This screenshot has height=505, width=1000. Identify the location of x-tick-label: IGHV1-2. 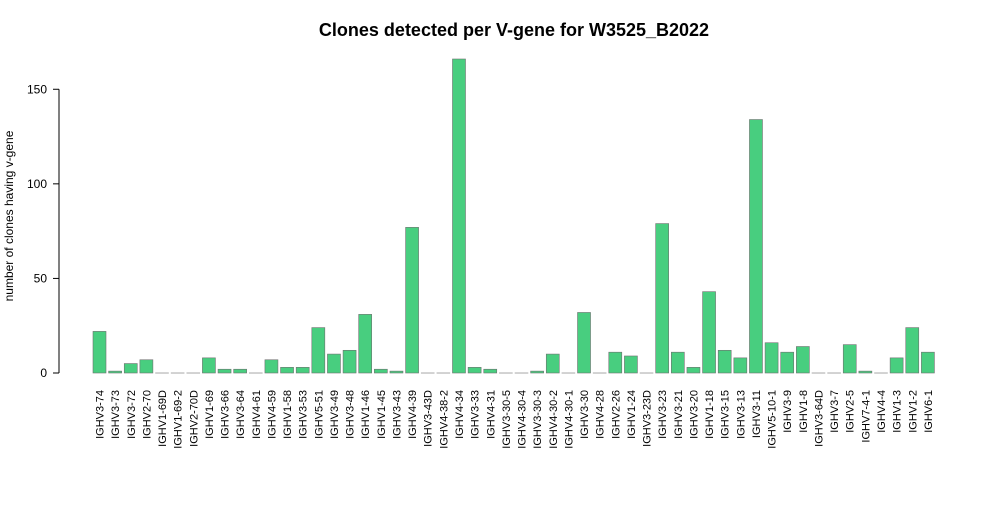
(913, 411).